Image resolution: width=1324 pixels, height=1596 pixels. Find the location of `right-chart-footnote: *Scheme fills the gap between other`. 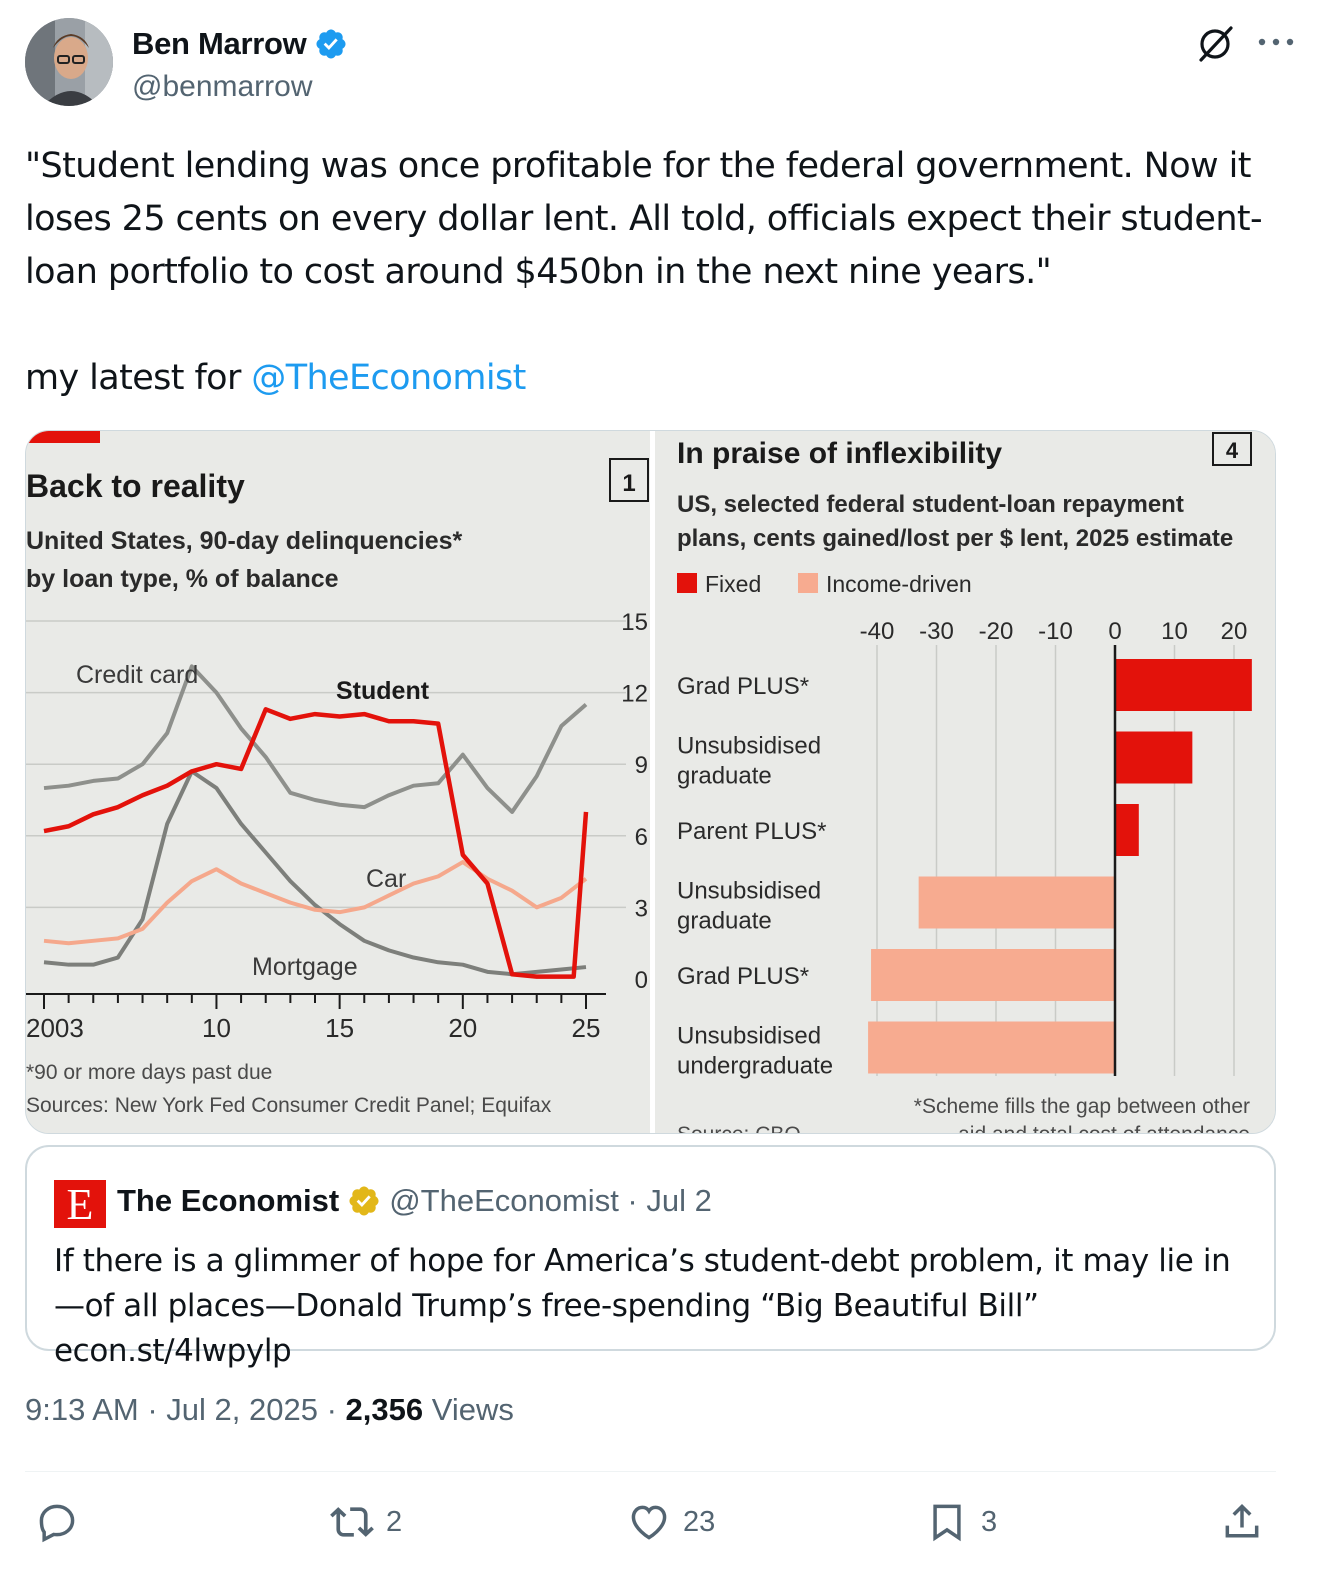

right-chart-footnote: *Scheme fills the gap between other is located at coordinates (1082, 1106).